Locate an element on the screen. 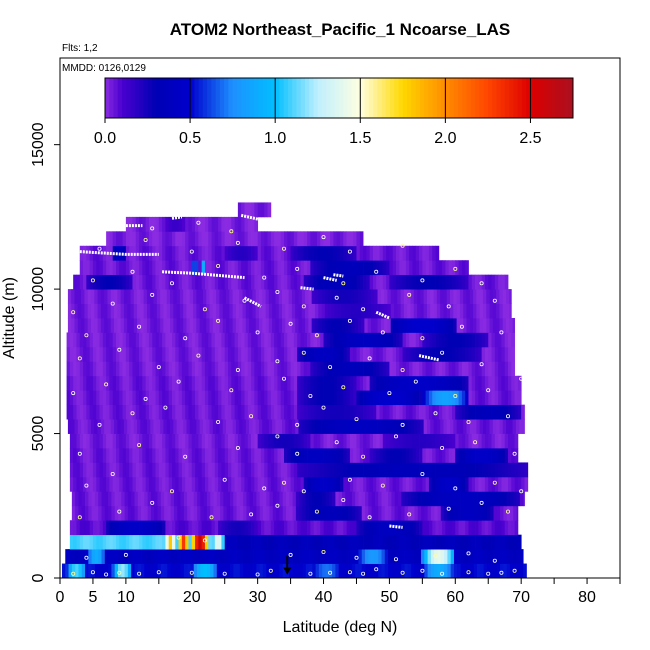 Image resolution: width=650 pixels, height=650 pixels. x-tick-label: 70 is located at coordinates (521, 597).